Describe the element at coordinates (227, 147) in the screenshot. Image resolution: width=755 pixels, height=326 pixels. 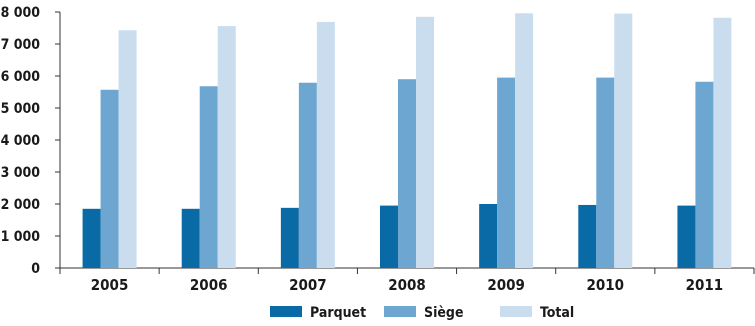
I see `bar-total-2006` at that location.